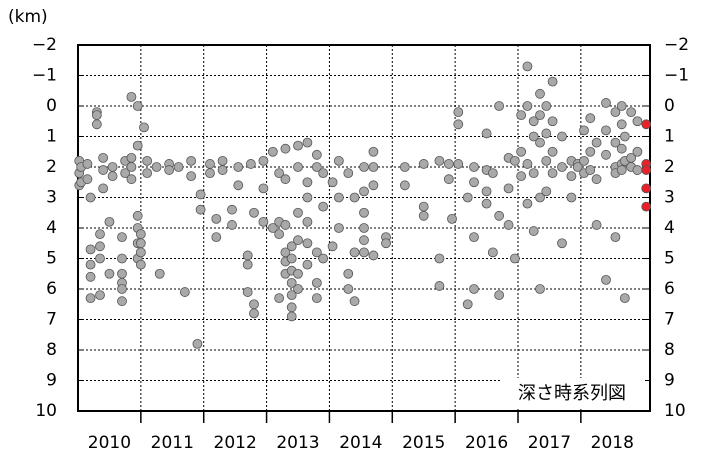 This screenshot has width=704, height=463. Describe the element at coordinates (675, 411) in the screenshot. I see `y2-tick-label: 10` at that location.